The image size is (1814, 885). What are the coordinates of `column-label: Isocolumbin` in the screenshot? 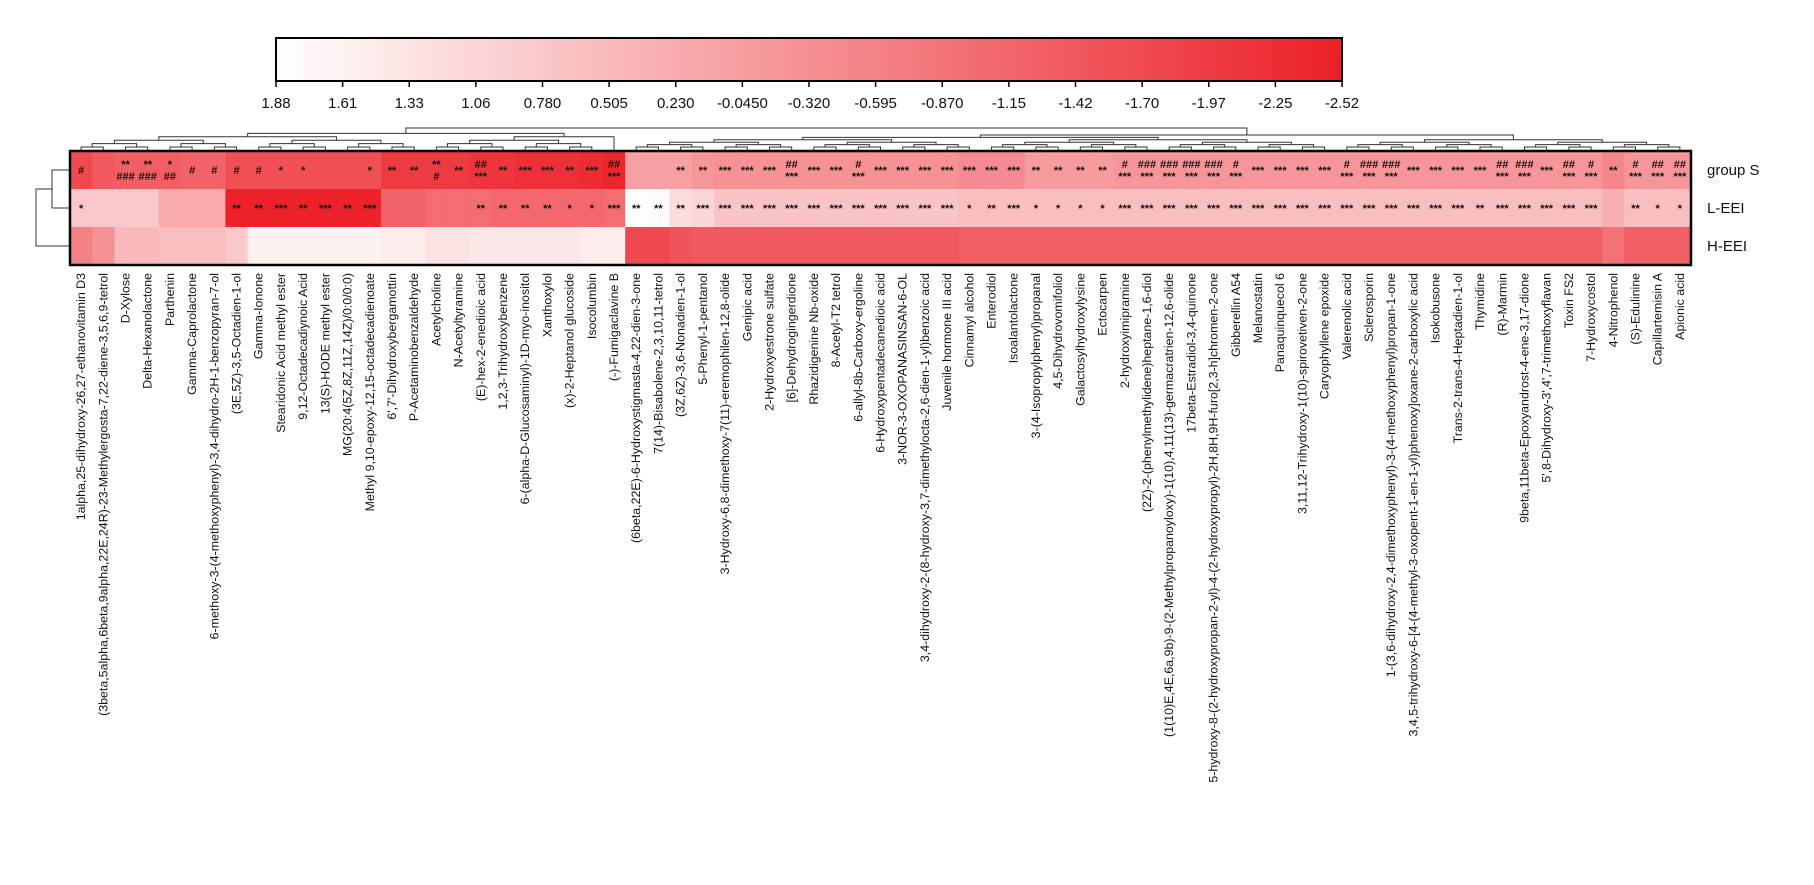 It's located at (592, 306).